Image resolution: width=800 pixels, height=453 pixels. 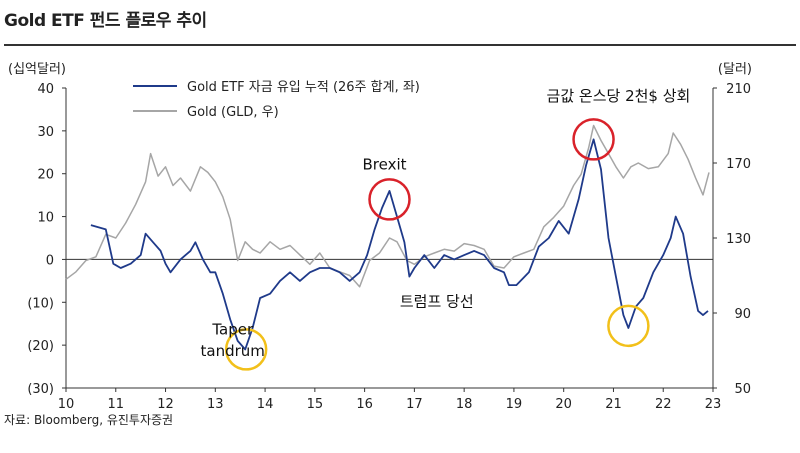 What do you see at coordinates (265, 404) in the screenshot?
I see `x-tick-label: 14` at bounding box center [265, 404].